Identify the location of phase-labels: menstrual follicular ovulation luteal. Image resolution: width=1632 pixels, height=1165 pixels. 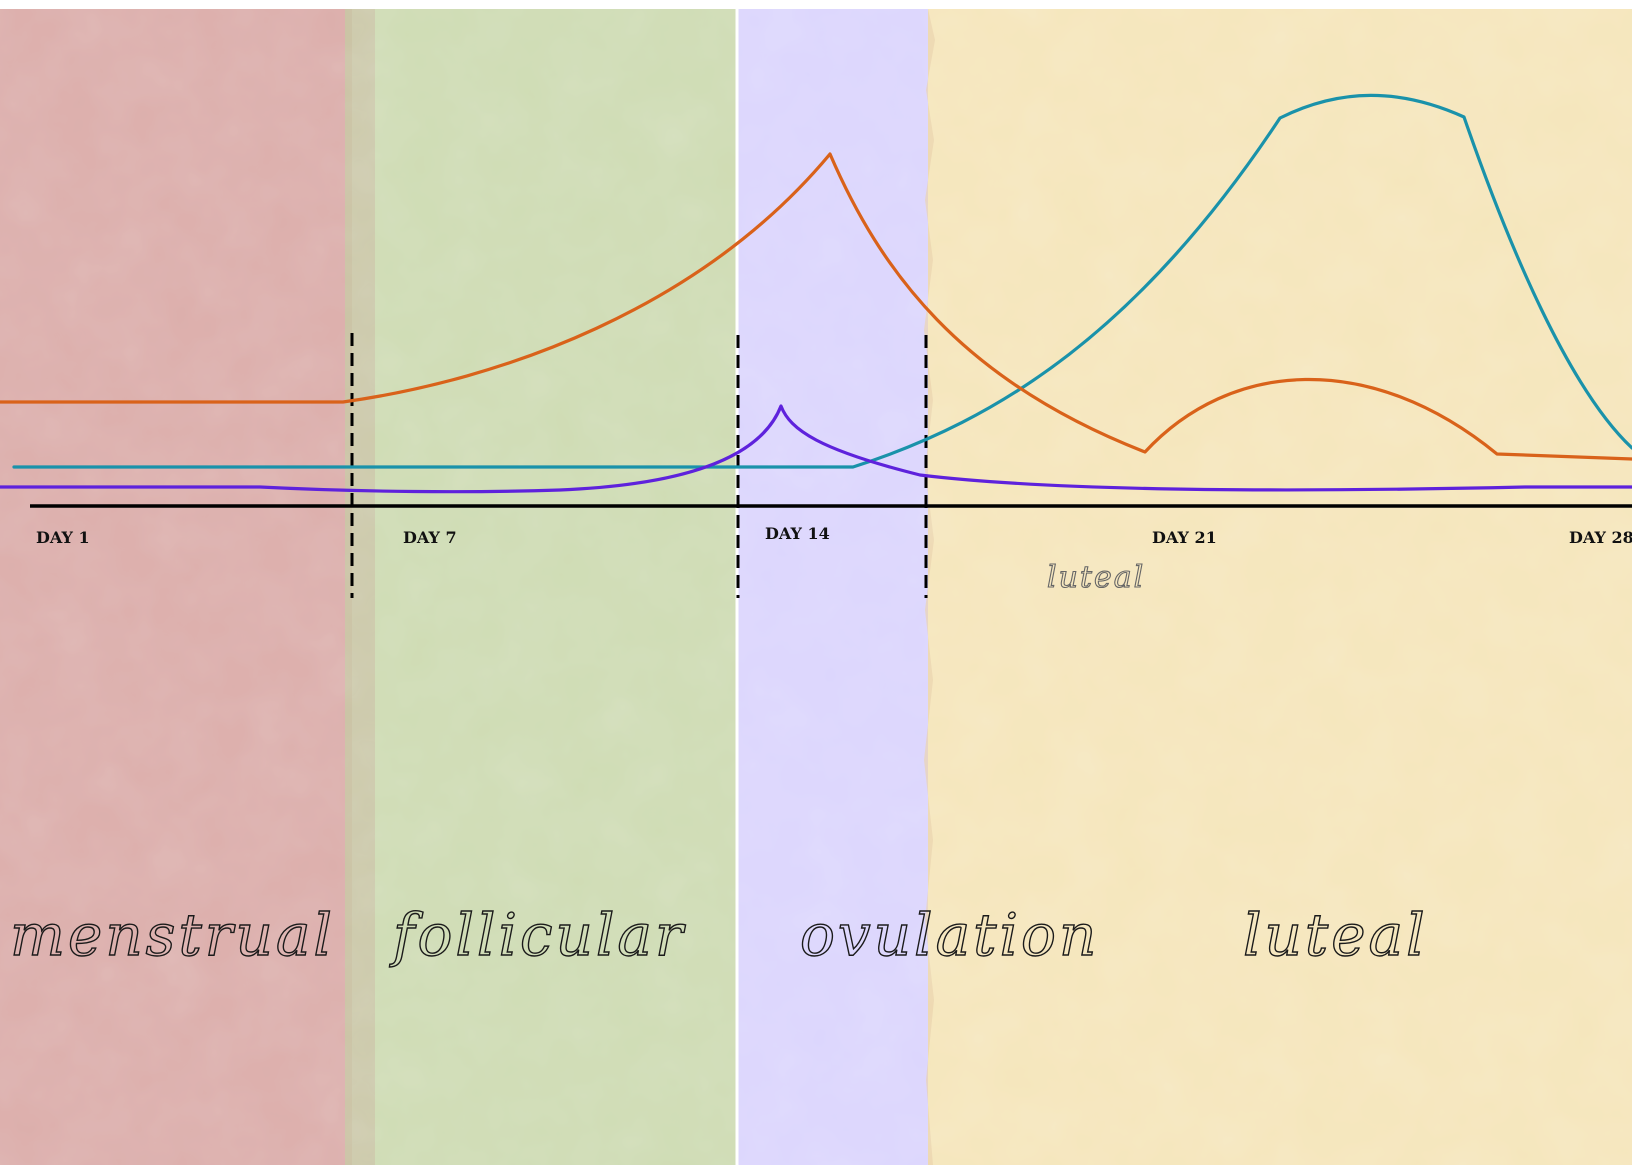
(718, 934).